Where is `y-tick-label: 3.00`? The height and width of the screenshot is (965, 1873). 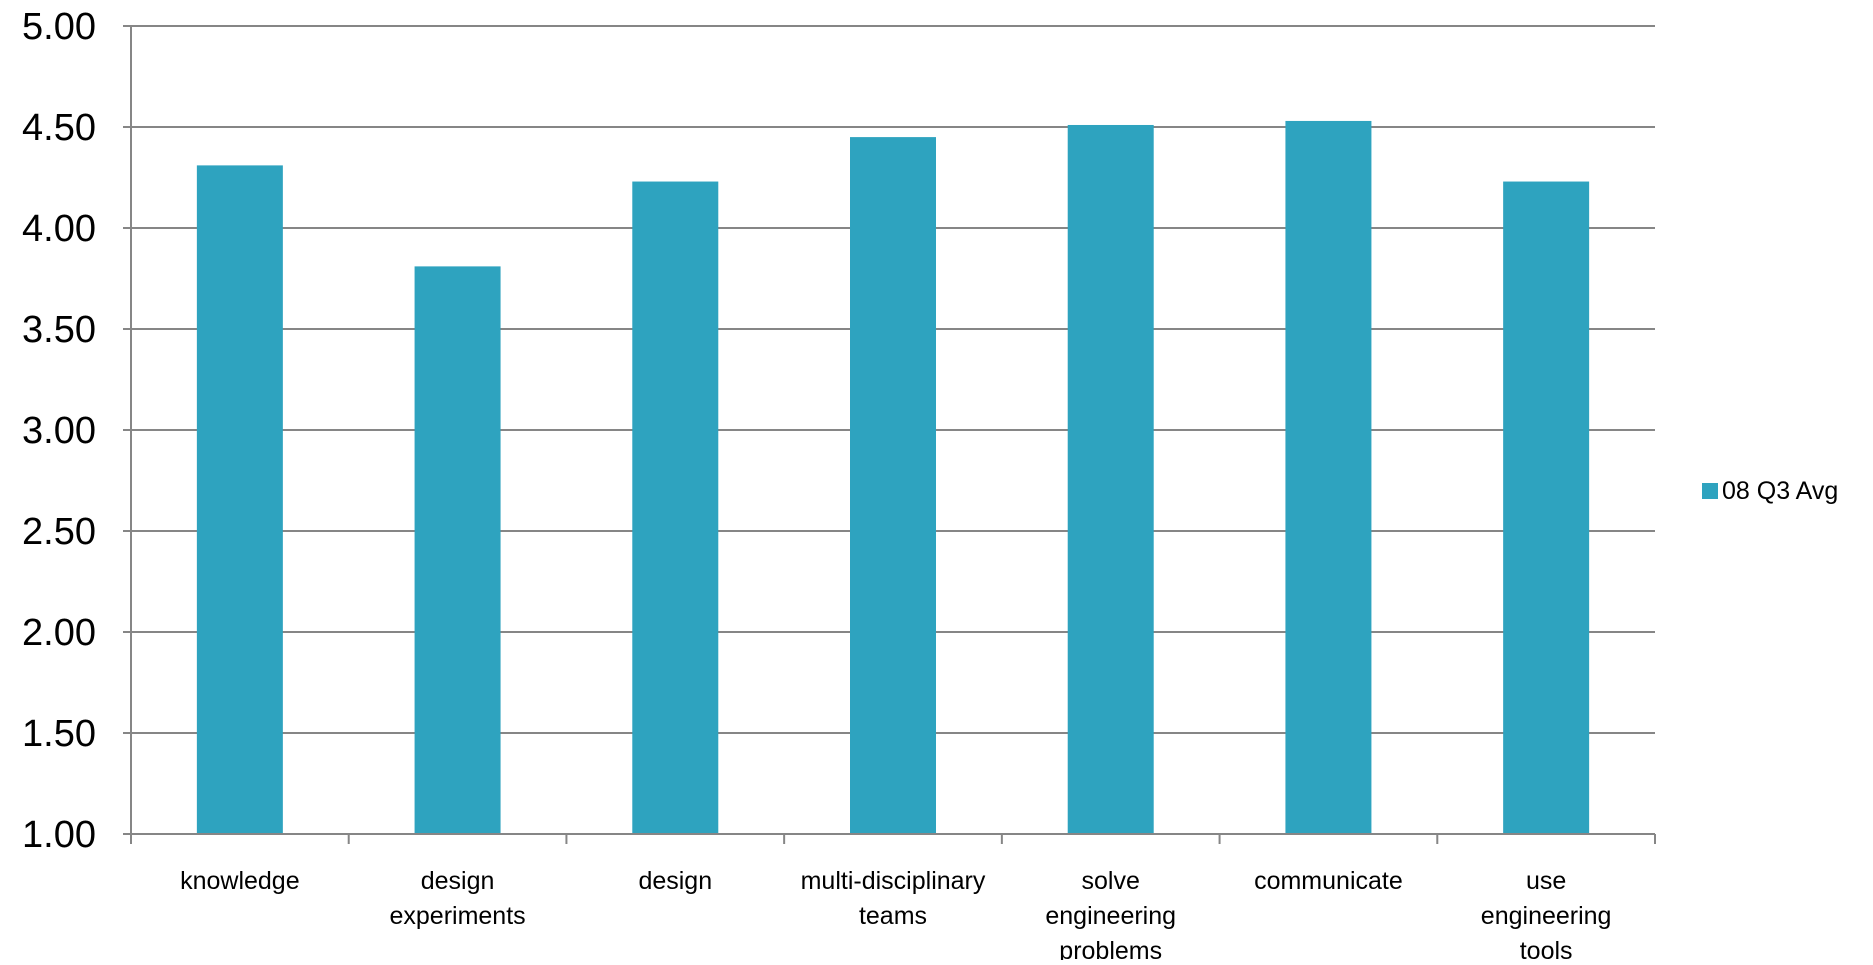
y-tick-label: 3.00 is located at coordinates (59, 431).